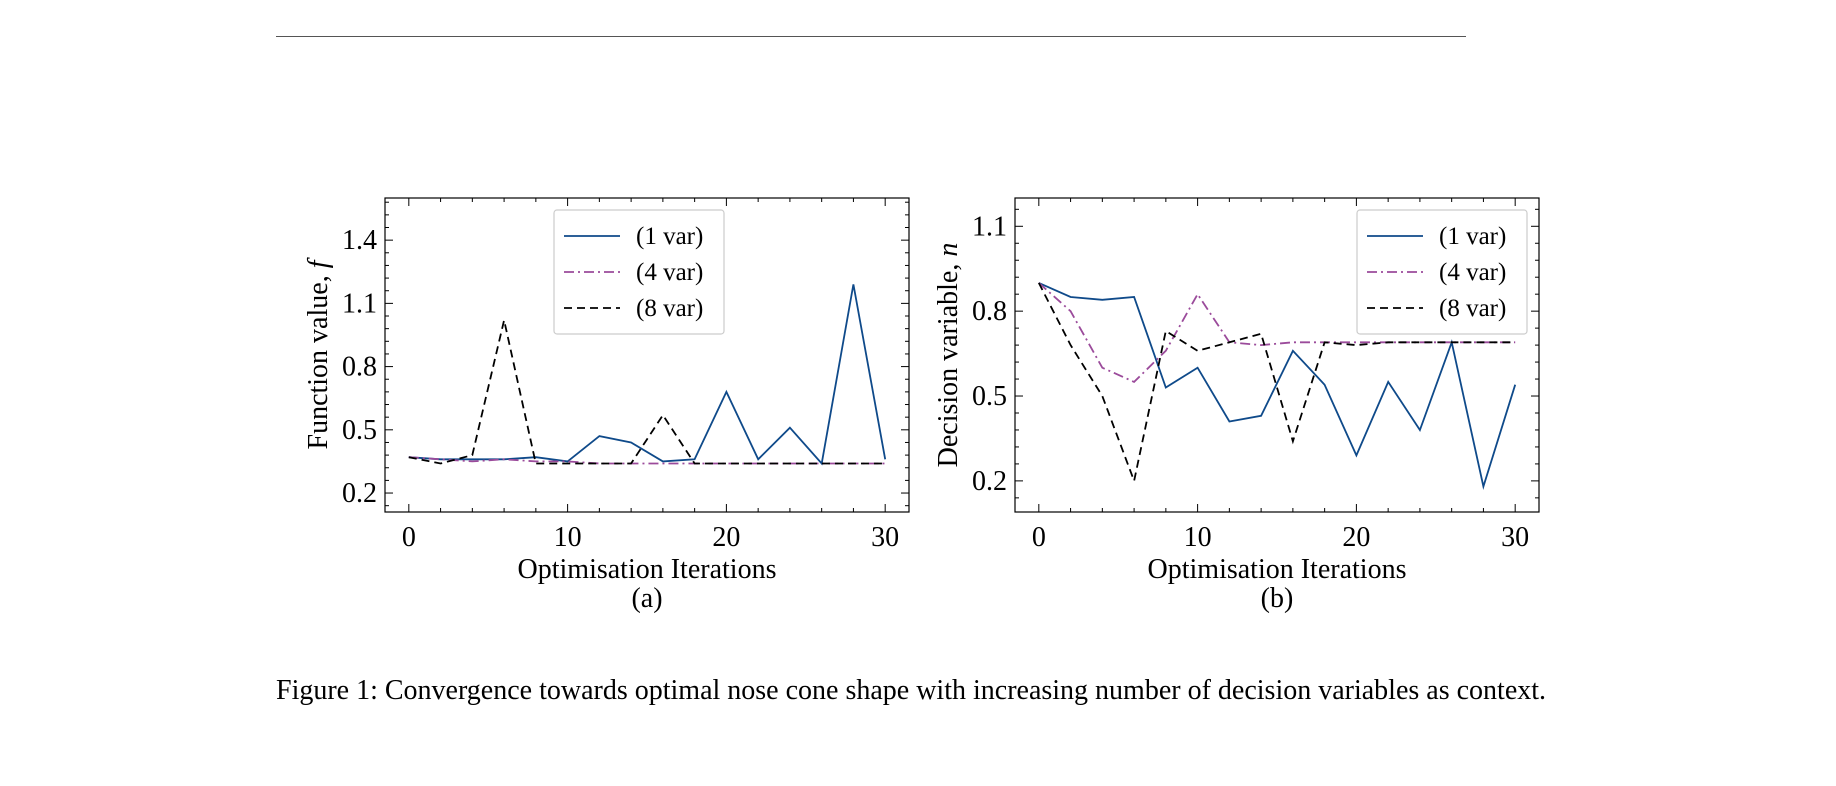 The width and height of the screenshot is (1836, 786). What do you see at coordinates (646, 598) in the screenshot?
I see `panel-label: (a)` at bounding box center [646, 598].